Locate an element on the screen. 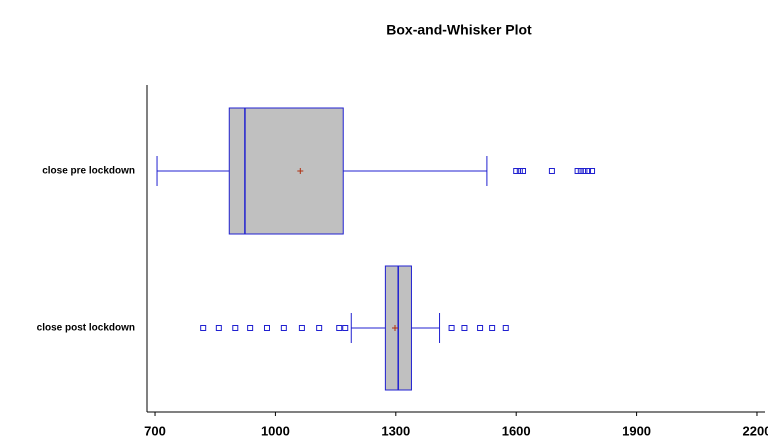 The width and height of the screenshot is (768, 444). x-tick-label: 1300 is located at coordinates (395, 430).